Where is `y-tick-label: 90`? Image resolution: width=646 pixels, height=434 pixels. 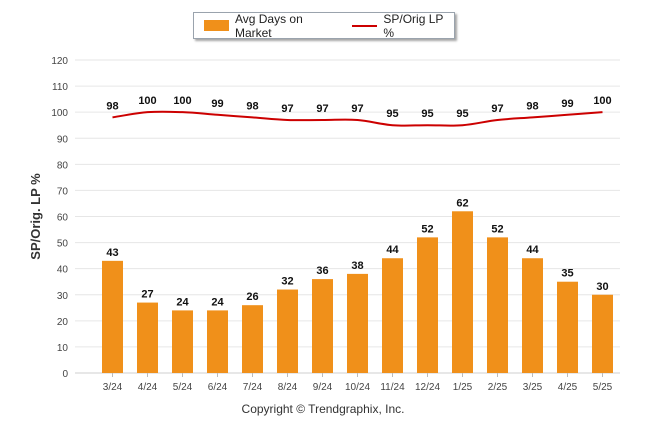 y-tick-label: 90 is located at coordinates (63, 139).